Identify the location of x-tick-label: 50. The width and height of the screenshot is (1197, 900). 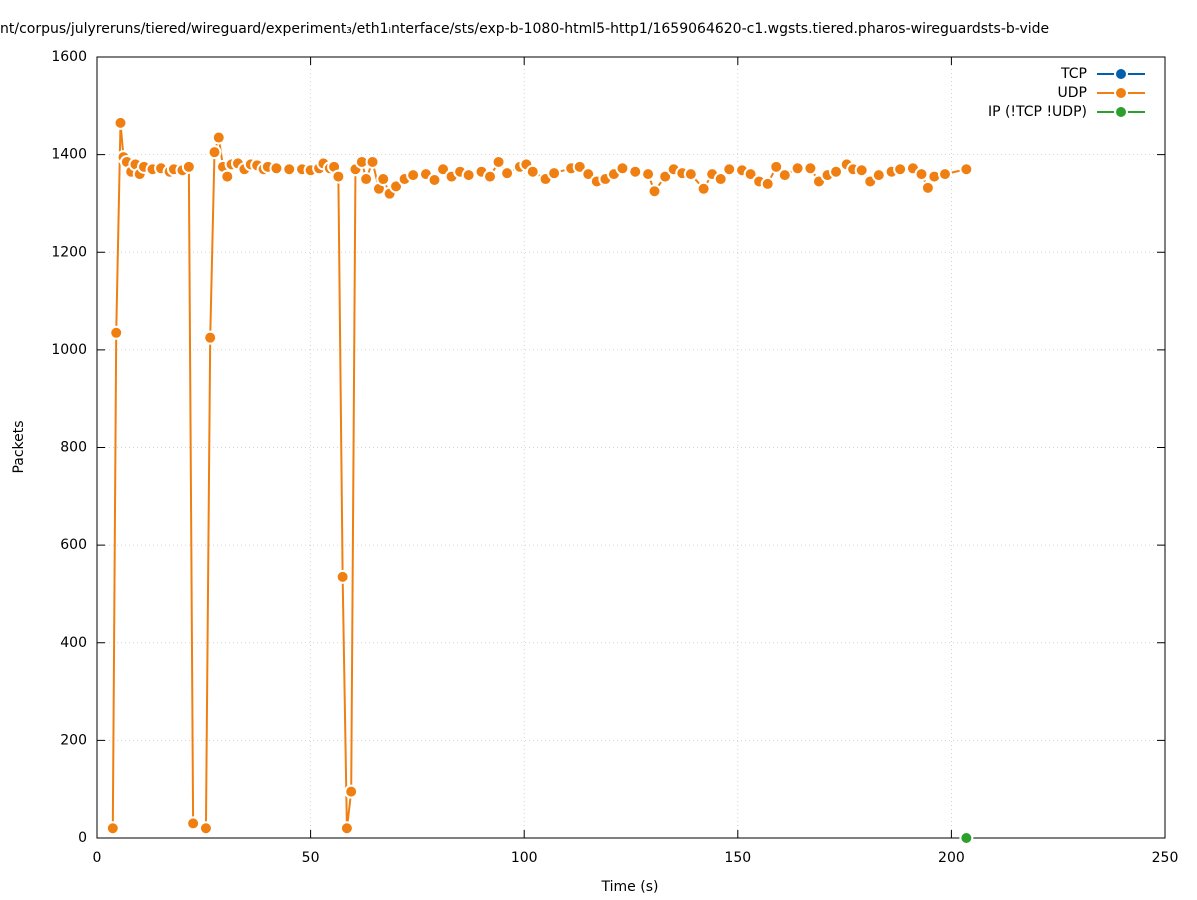
(311, 858).